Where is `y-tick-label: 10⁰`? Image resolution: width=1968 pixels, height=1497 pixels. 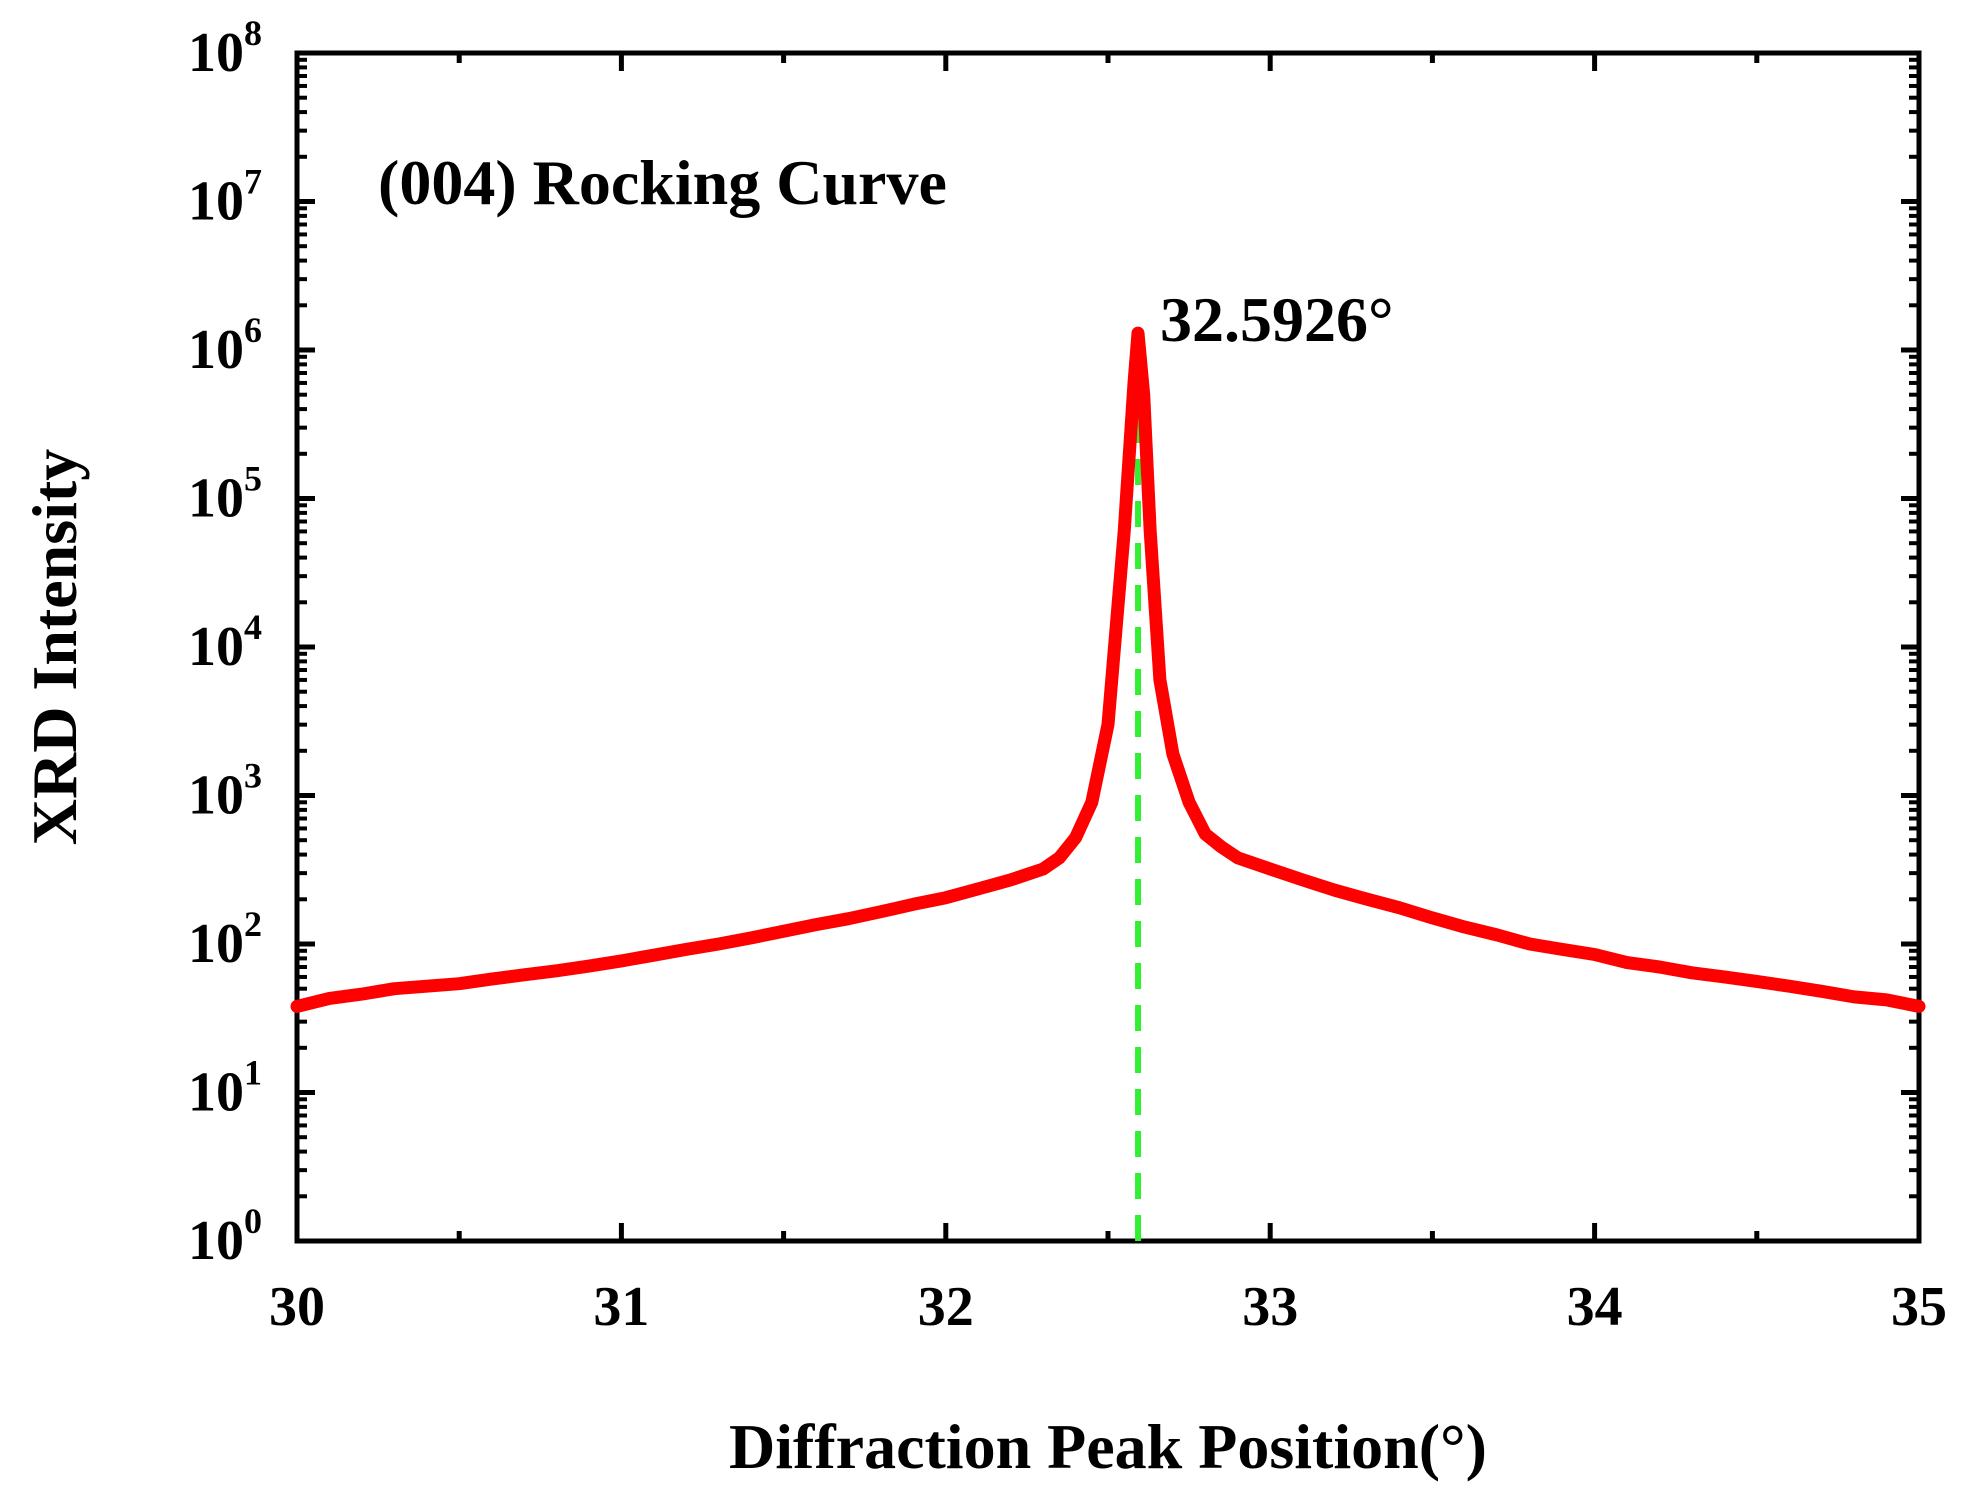 y-tick-label: 10⁰ is located at coordinates (225, 1236).